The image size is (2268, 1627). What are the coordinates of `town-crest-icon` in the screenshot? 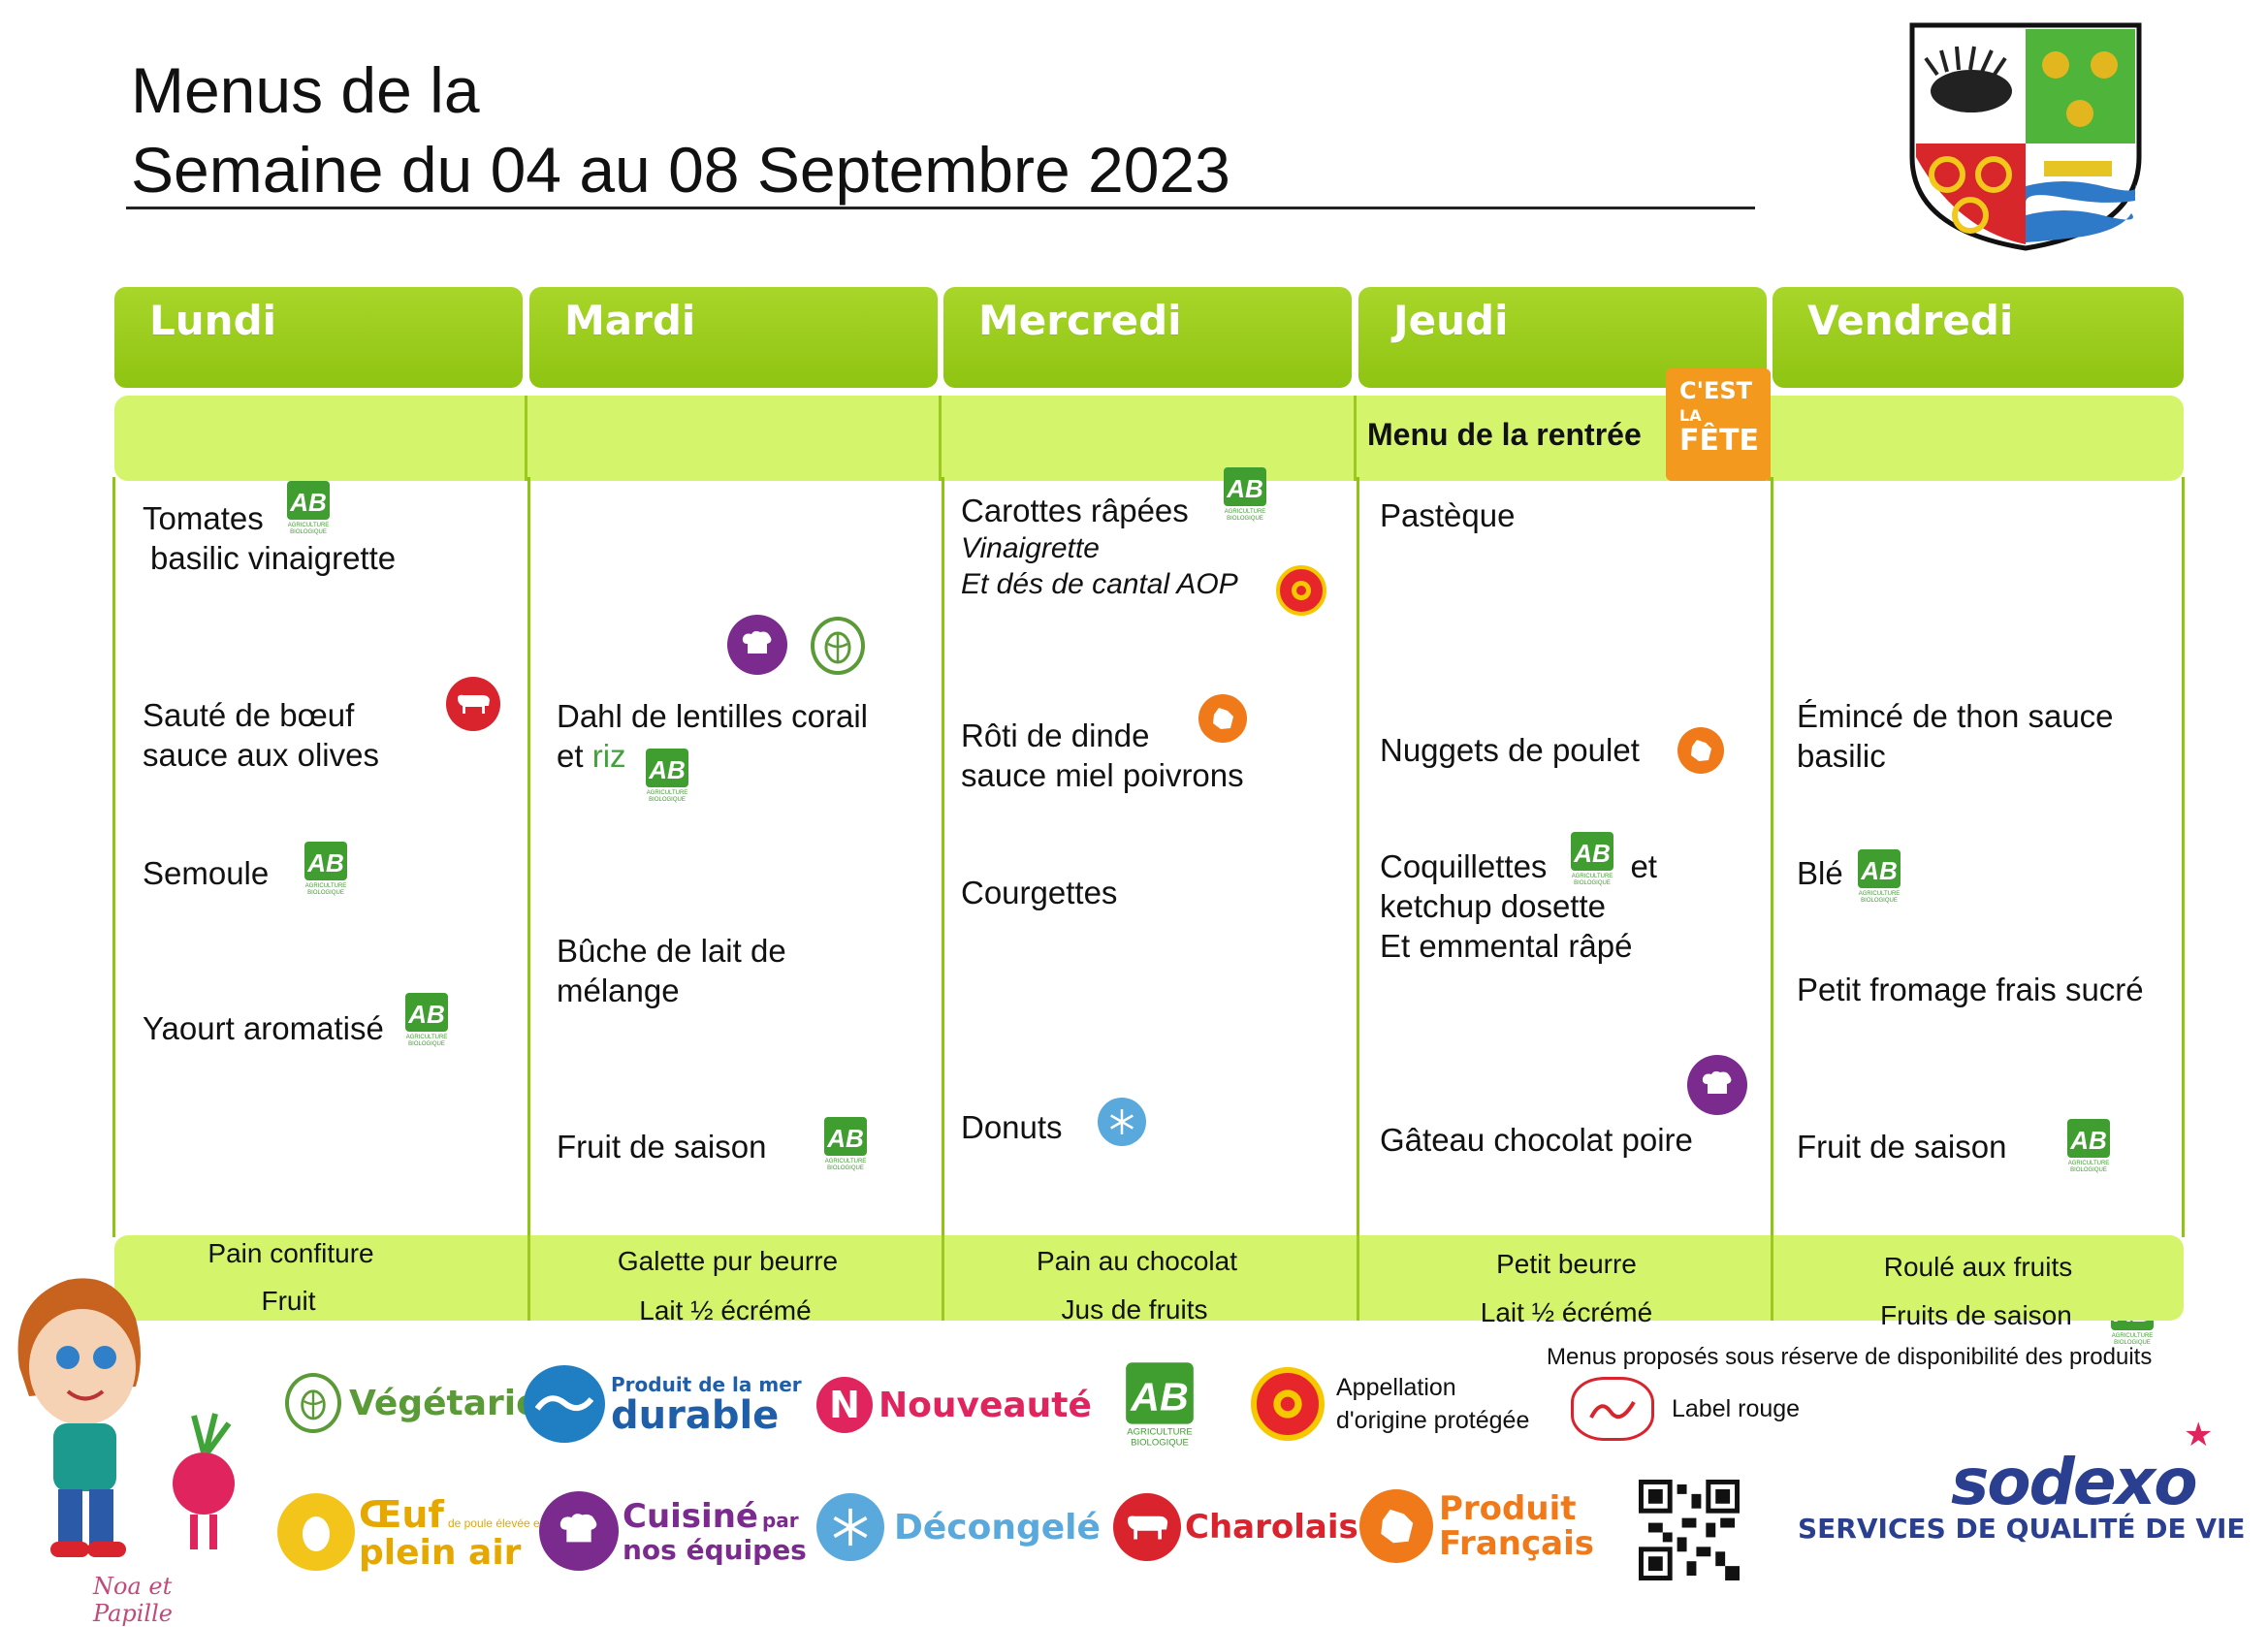 It's located at (2025, 136).